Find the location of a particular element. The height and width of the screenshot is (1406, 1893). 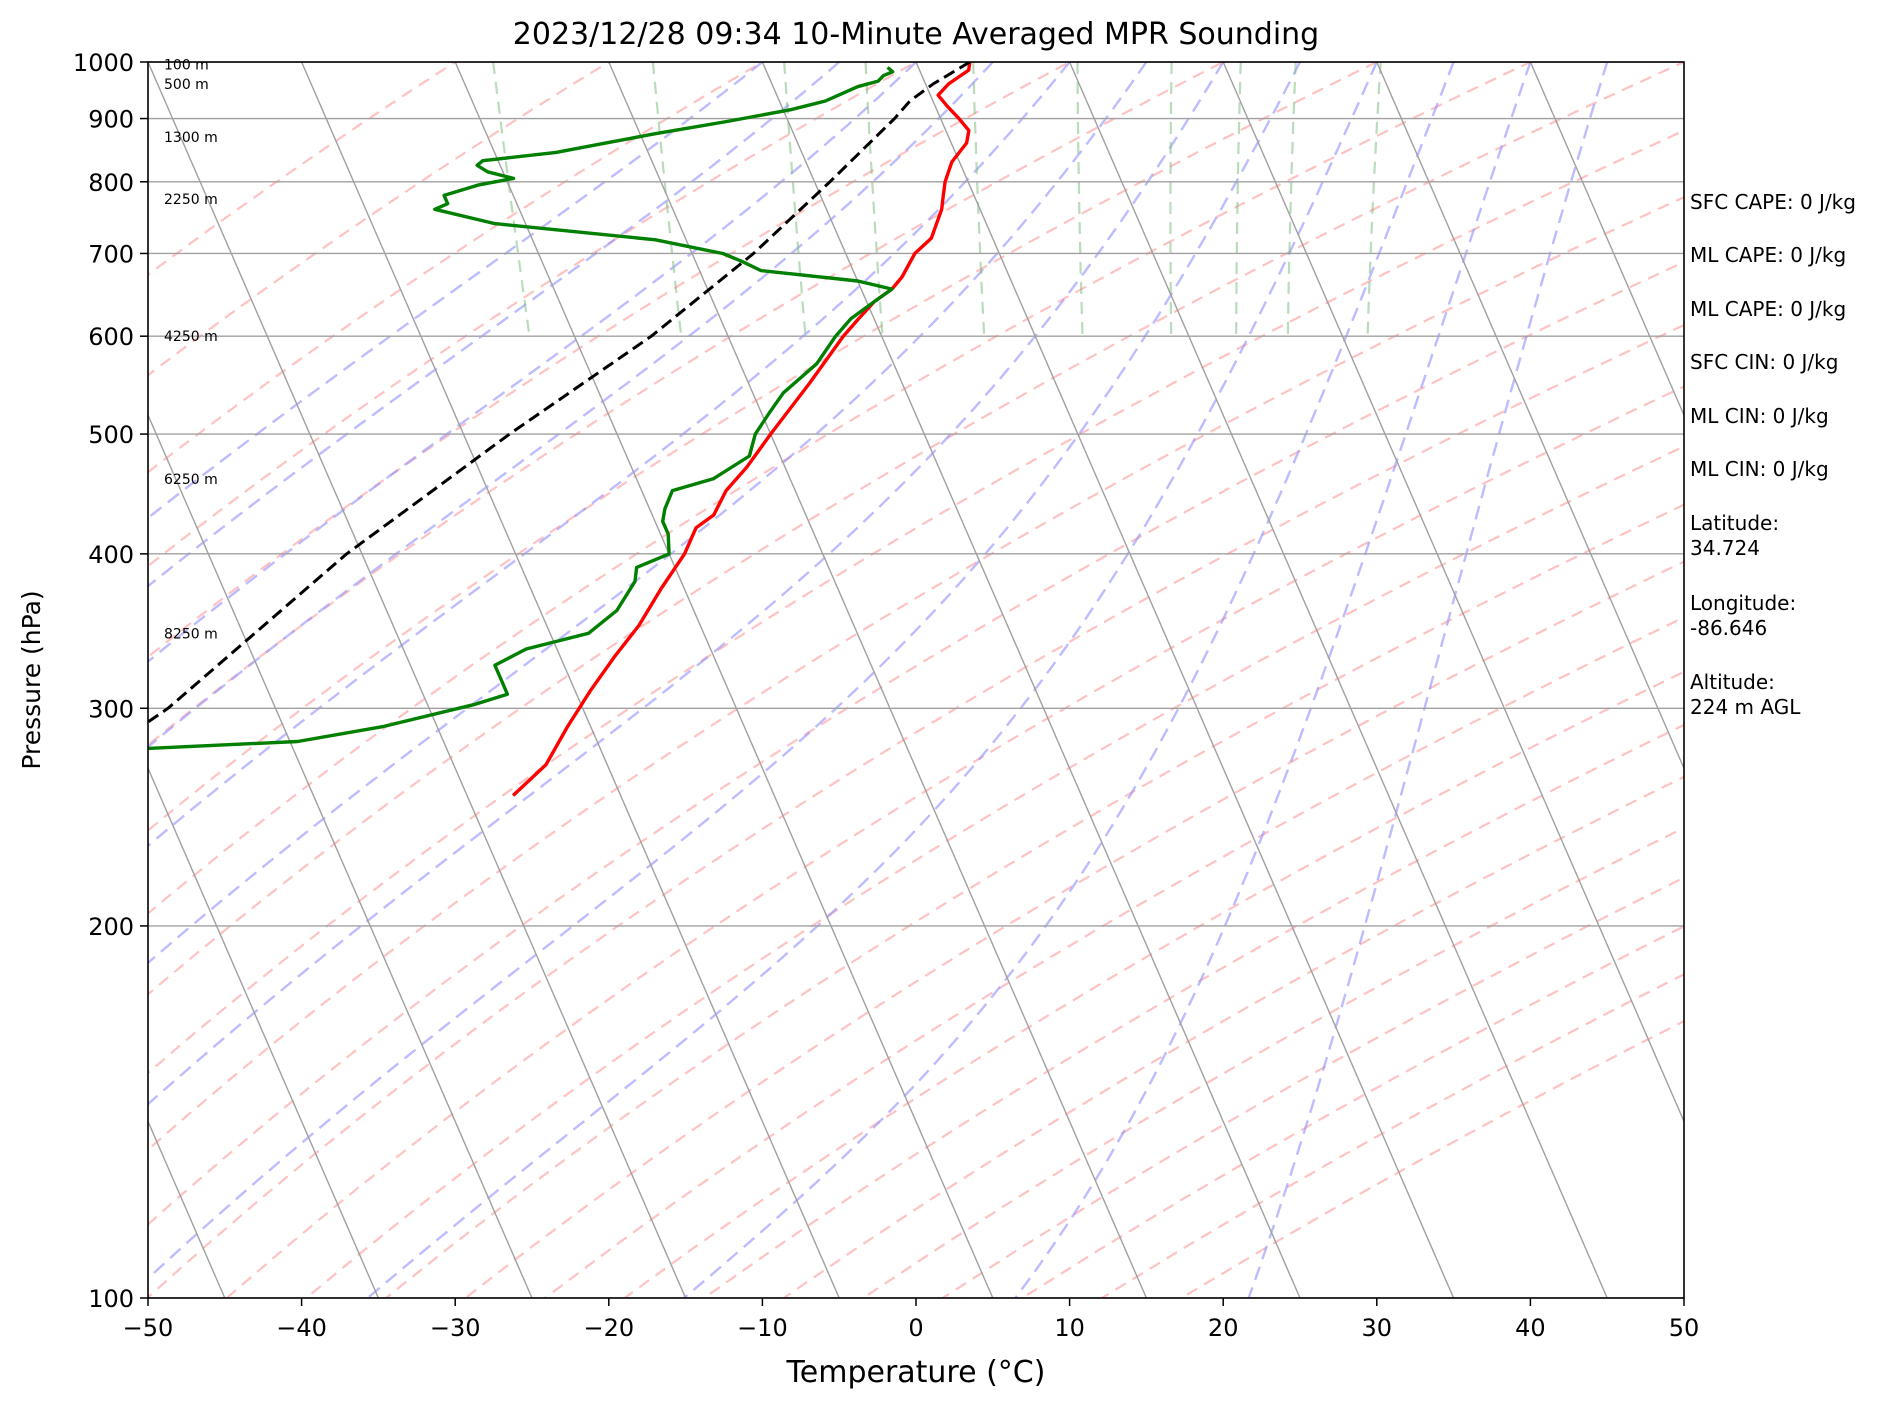

height-label: 100 m is located at coordinates (186, 66).